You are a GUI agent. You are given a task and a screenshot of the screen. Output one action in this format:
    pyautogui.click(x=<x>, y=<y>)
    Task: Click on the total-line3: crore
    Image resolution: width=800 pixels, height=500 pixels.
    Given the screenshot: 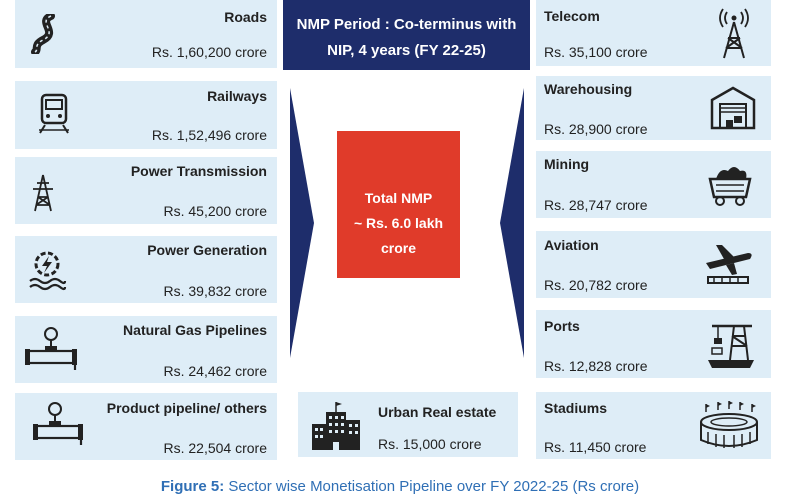 What is the action you would take?
    pyautogui.click(x=398, y=248)
    